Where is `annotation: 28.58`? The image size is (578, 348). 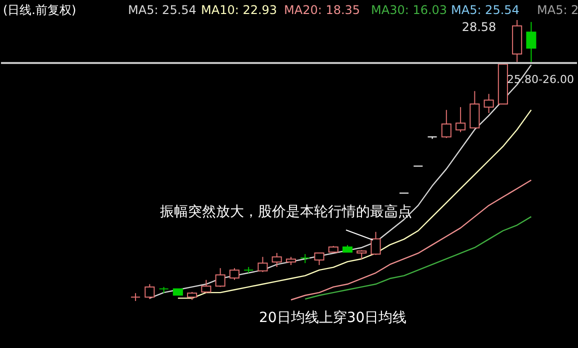 annotation: 28.58 is located at coordinates (479, 27).